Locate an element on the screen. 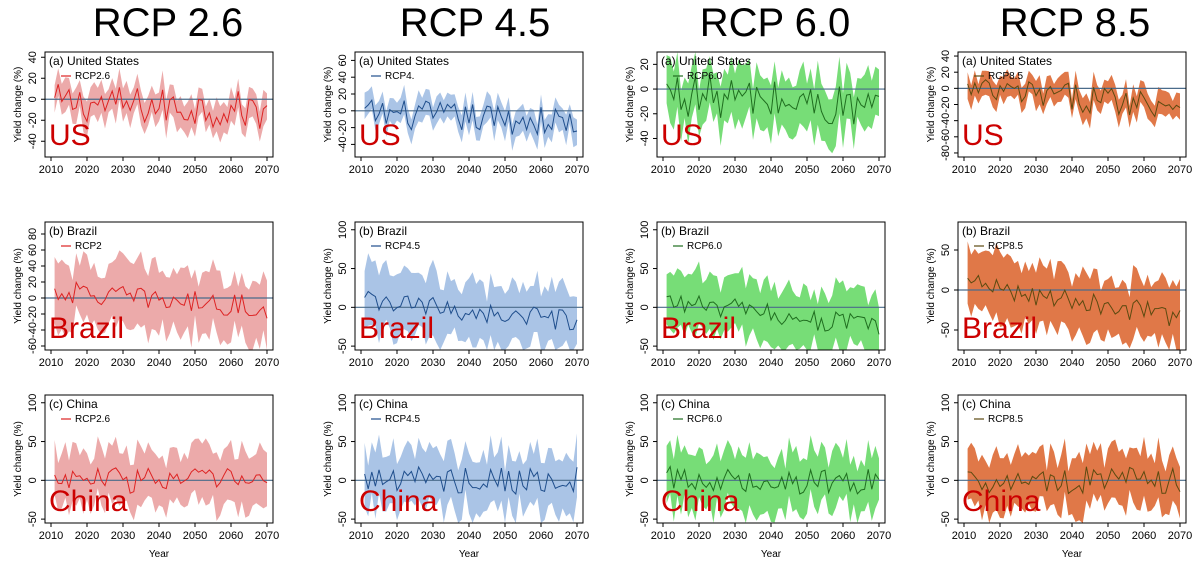  ytick-label-3-0-5: 20 is located at coordinates (946, 72).